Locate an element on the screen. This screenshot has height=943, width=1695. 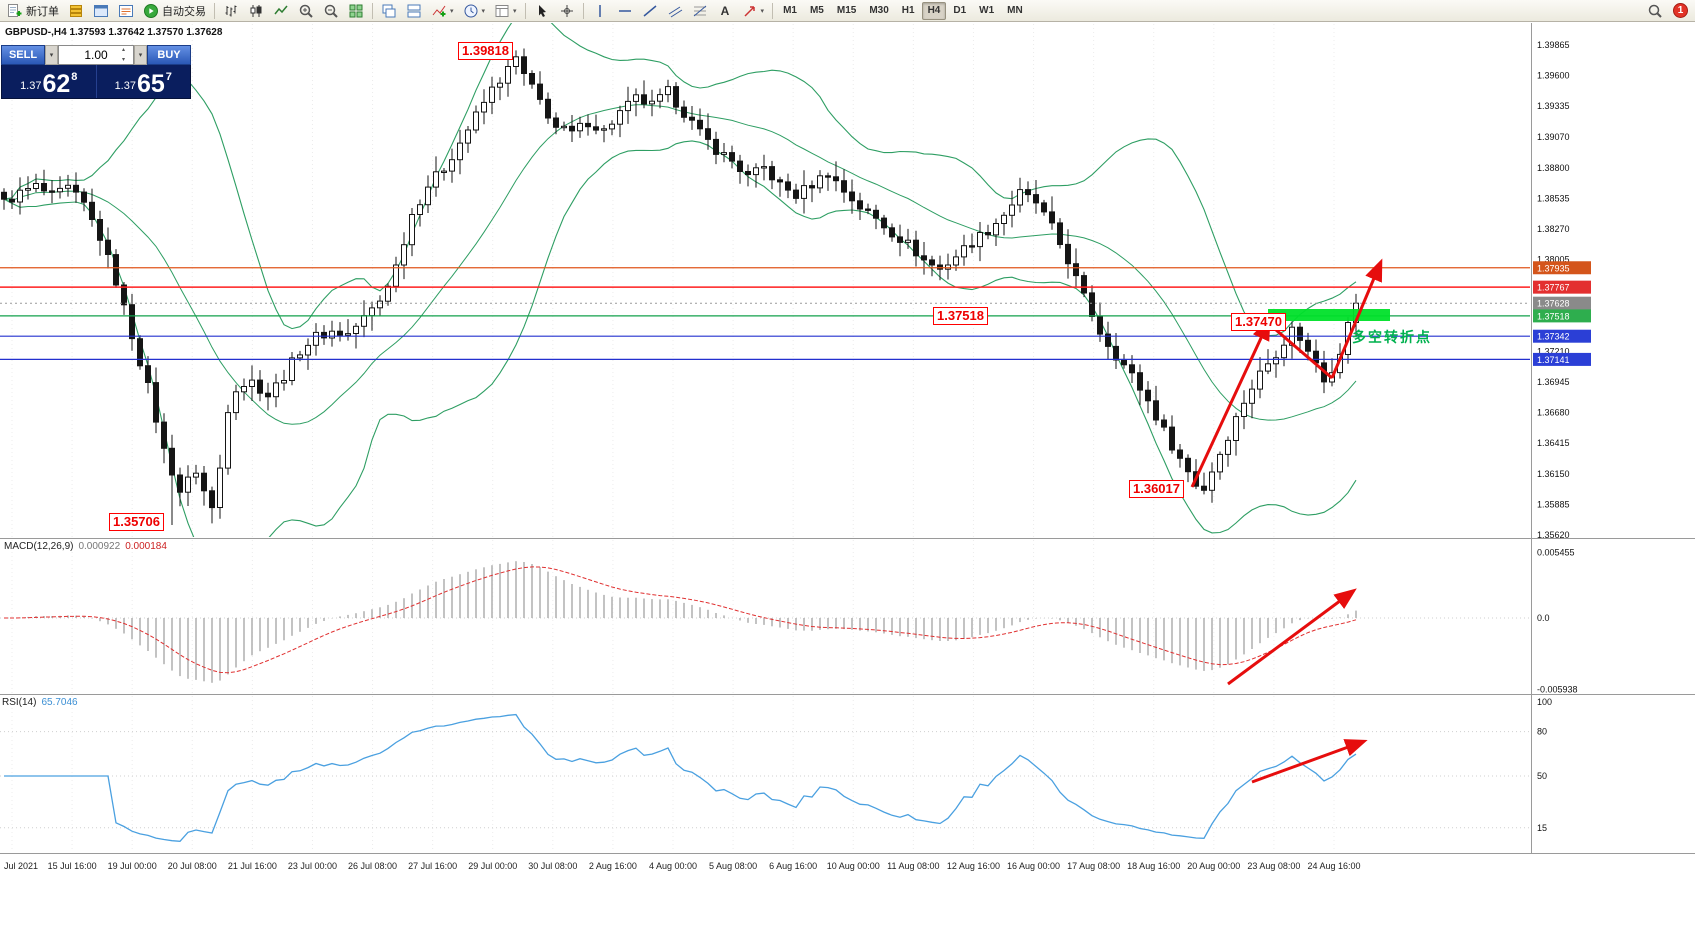
market-watch-button is located at coordinates (126, 11).